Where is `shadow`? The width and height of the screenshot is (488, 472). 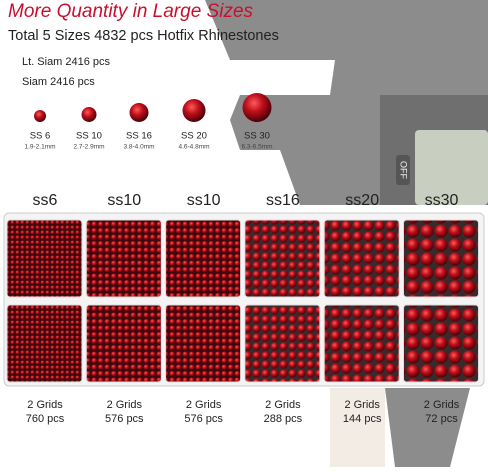 shadow is located at coordinates (357, 427).